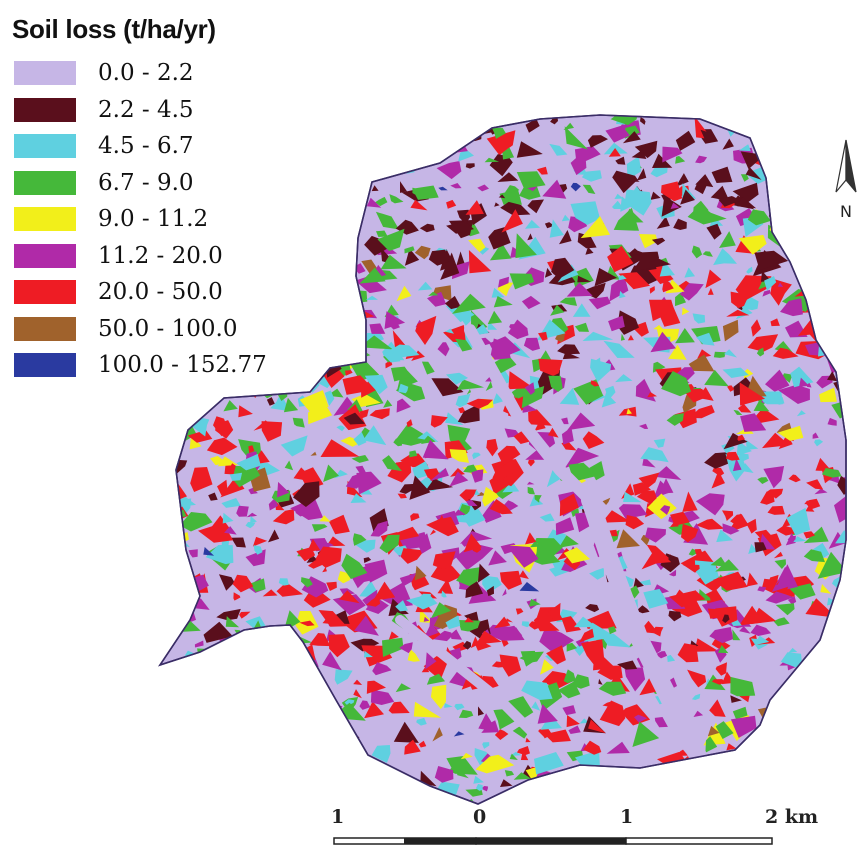 The height and width of the screenshot is (855, 865). What do you see at coordinates (337, 817) in the screenshot?
I see `scale-tick-label: 1` at bounding box center [337, 817].